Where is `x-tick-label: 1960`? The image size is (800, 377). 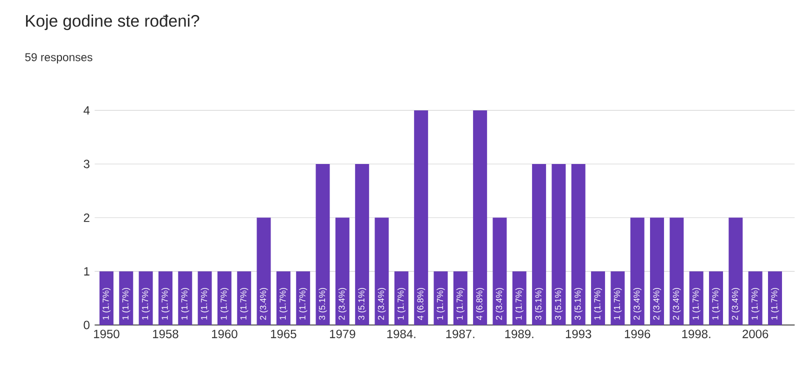 x-tick-label: 1960 is located at coordinates (225, 334).